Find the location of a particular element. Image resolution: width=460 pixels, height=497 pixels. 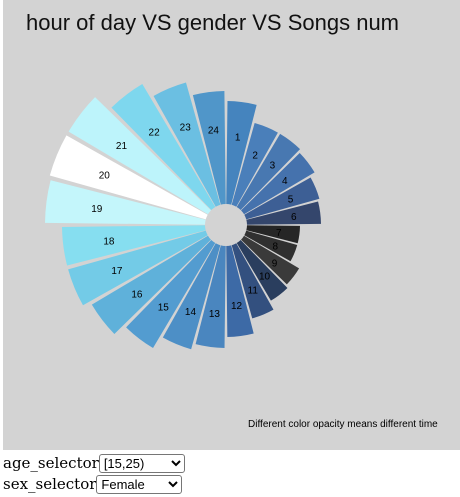

bar-label-hour-3: 3 is located at coordinates (273, 165).